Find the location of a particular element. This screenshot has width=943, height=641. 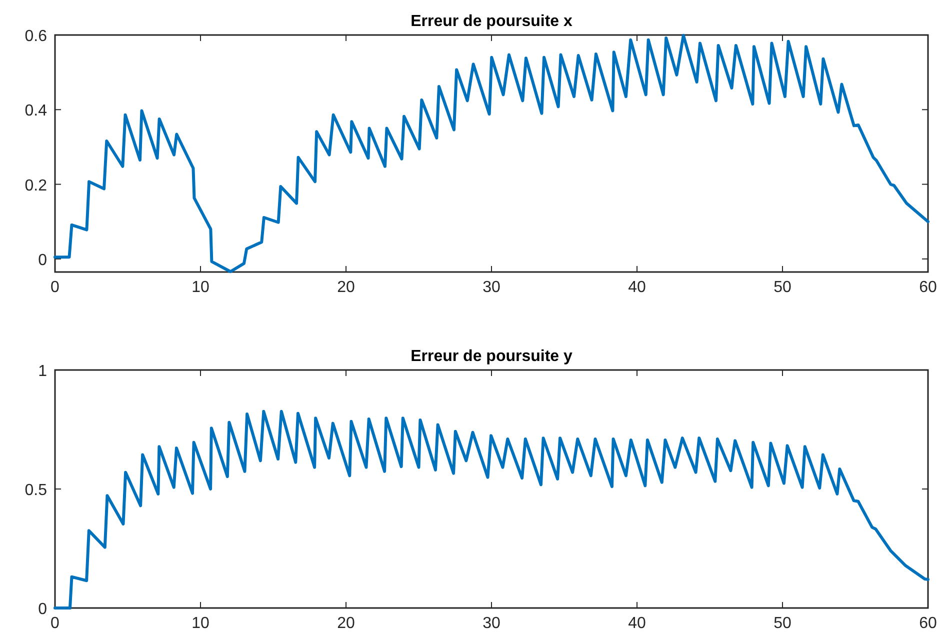

y-tick-label: 0.4 is located at coordinates (36, 111).